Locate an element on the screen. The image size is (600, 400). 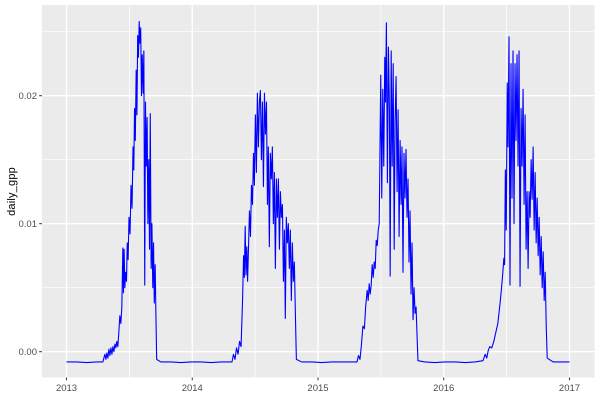
x-tick-label: 2017 is located at coordinates (569, 388).